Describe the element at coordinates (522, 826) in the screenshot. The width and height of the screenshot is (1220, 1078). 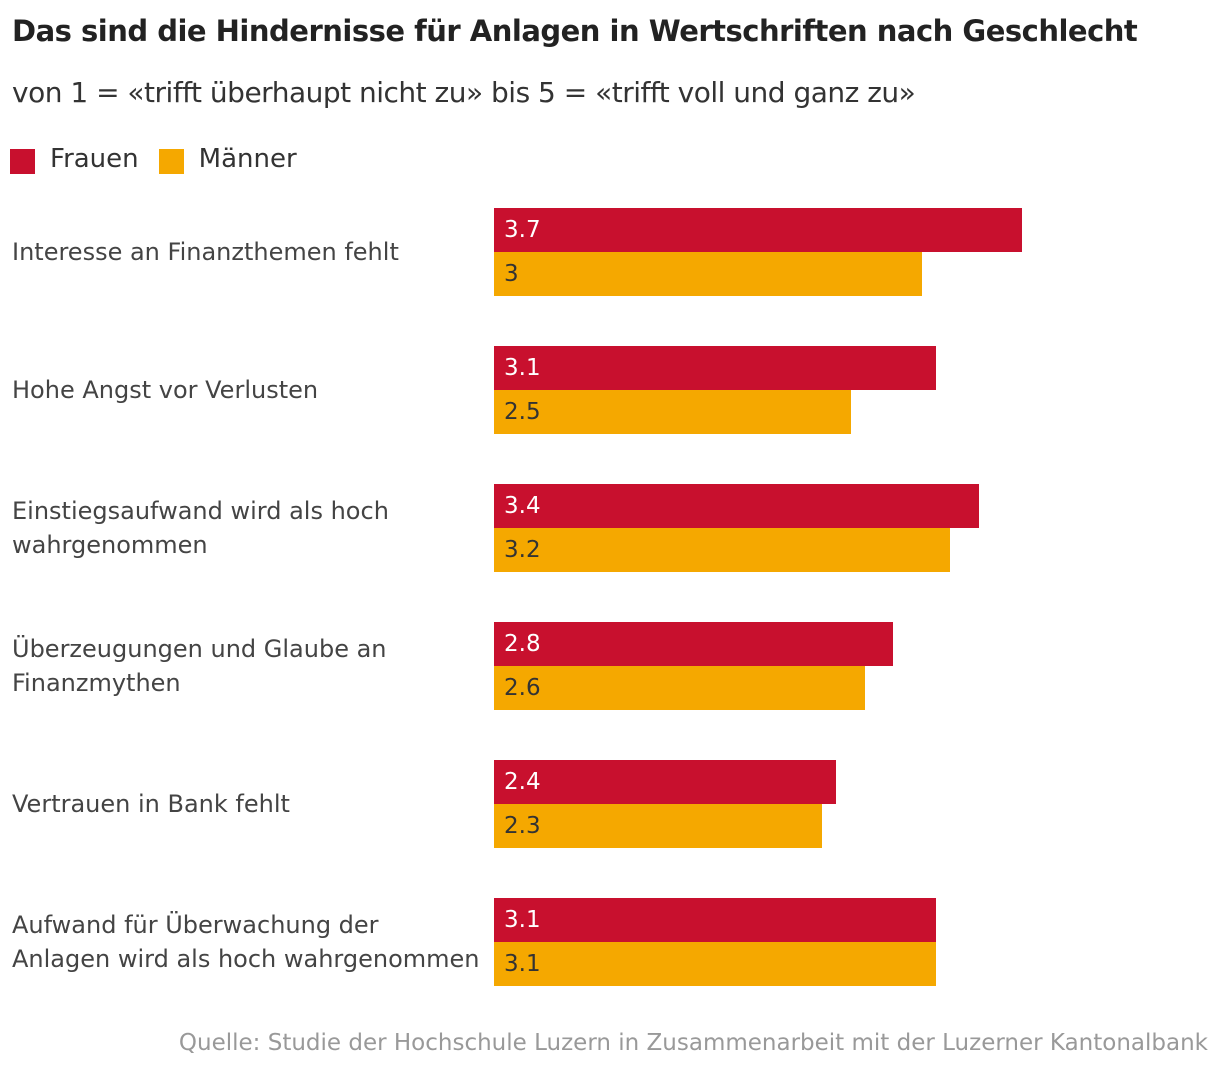
I see `value-label: 2.3` at that location.